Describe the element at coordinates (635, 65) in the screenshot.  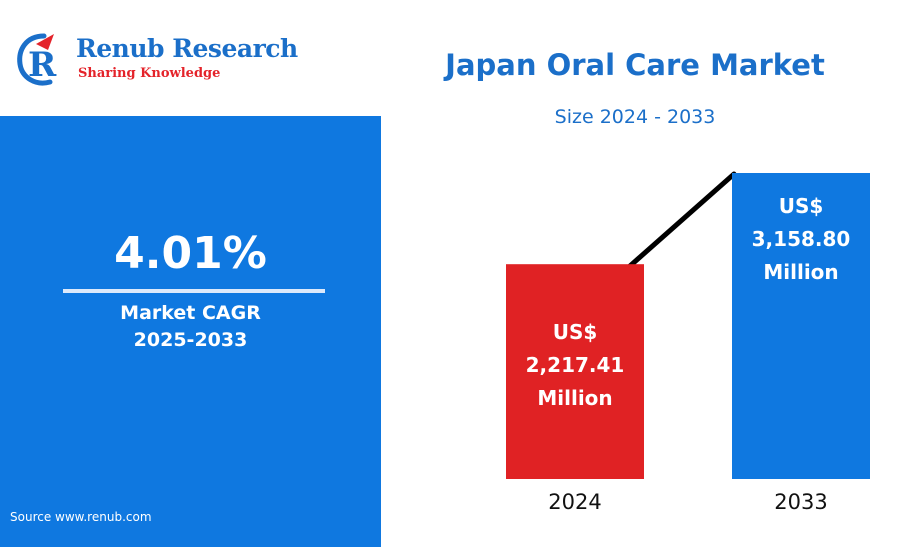
I see `chart-title: Japan Oral Care Market` at that location.